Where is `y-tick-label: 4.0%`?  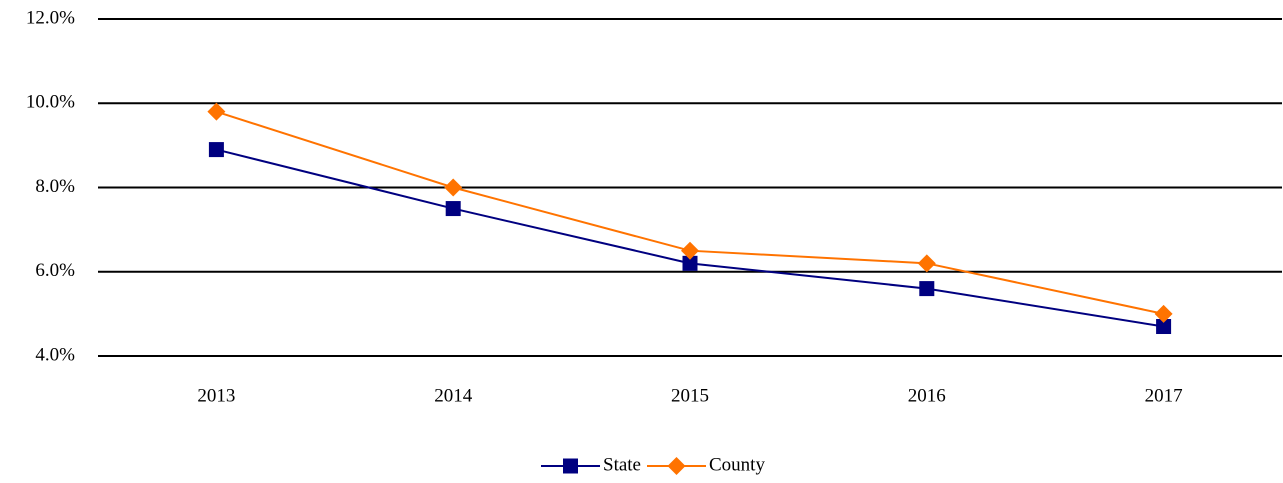
y-tick-label: 4.0% is located at coordinates (55, 354).